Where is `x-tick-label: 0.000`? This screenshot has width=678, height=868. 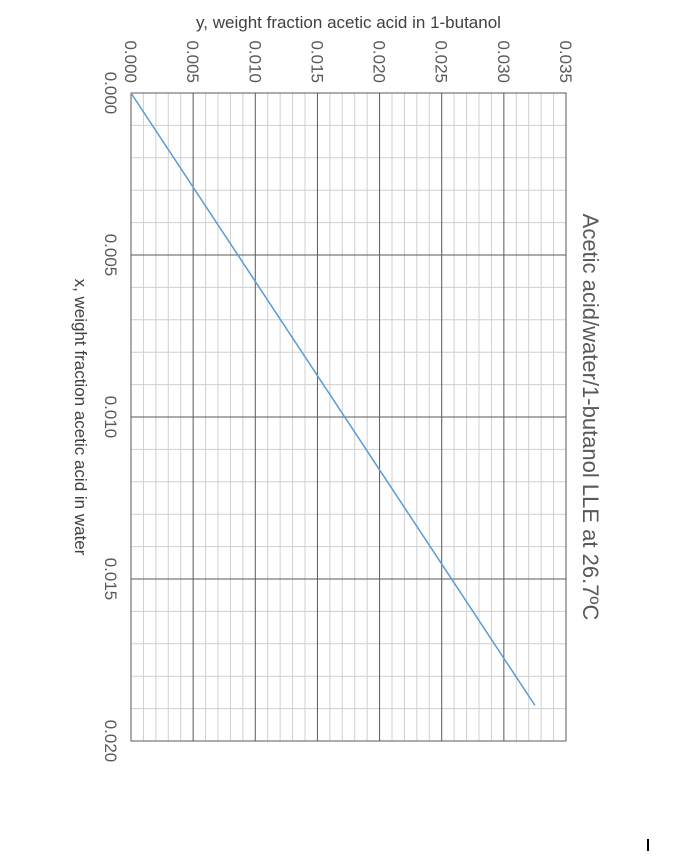 x-tick-label: 0.000 is located at coordinates (110, 93).